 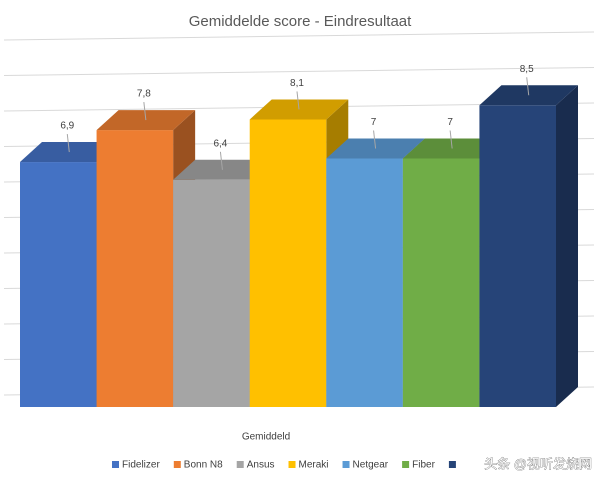 I want to click on data-label: 8,5, so click(x=527, y=69).